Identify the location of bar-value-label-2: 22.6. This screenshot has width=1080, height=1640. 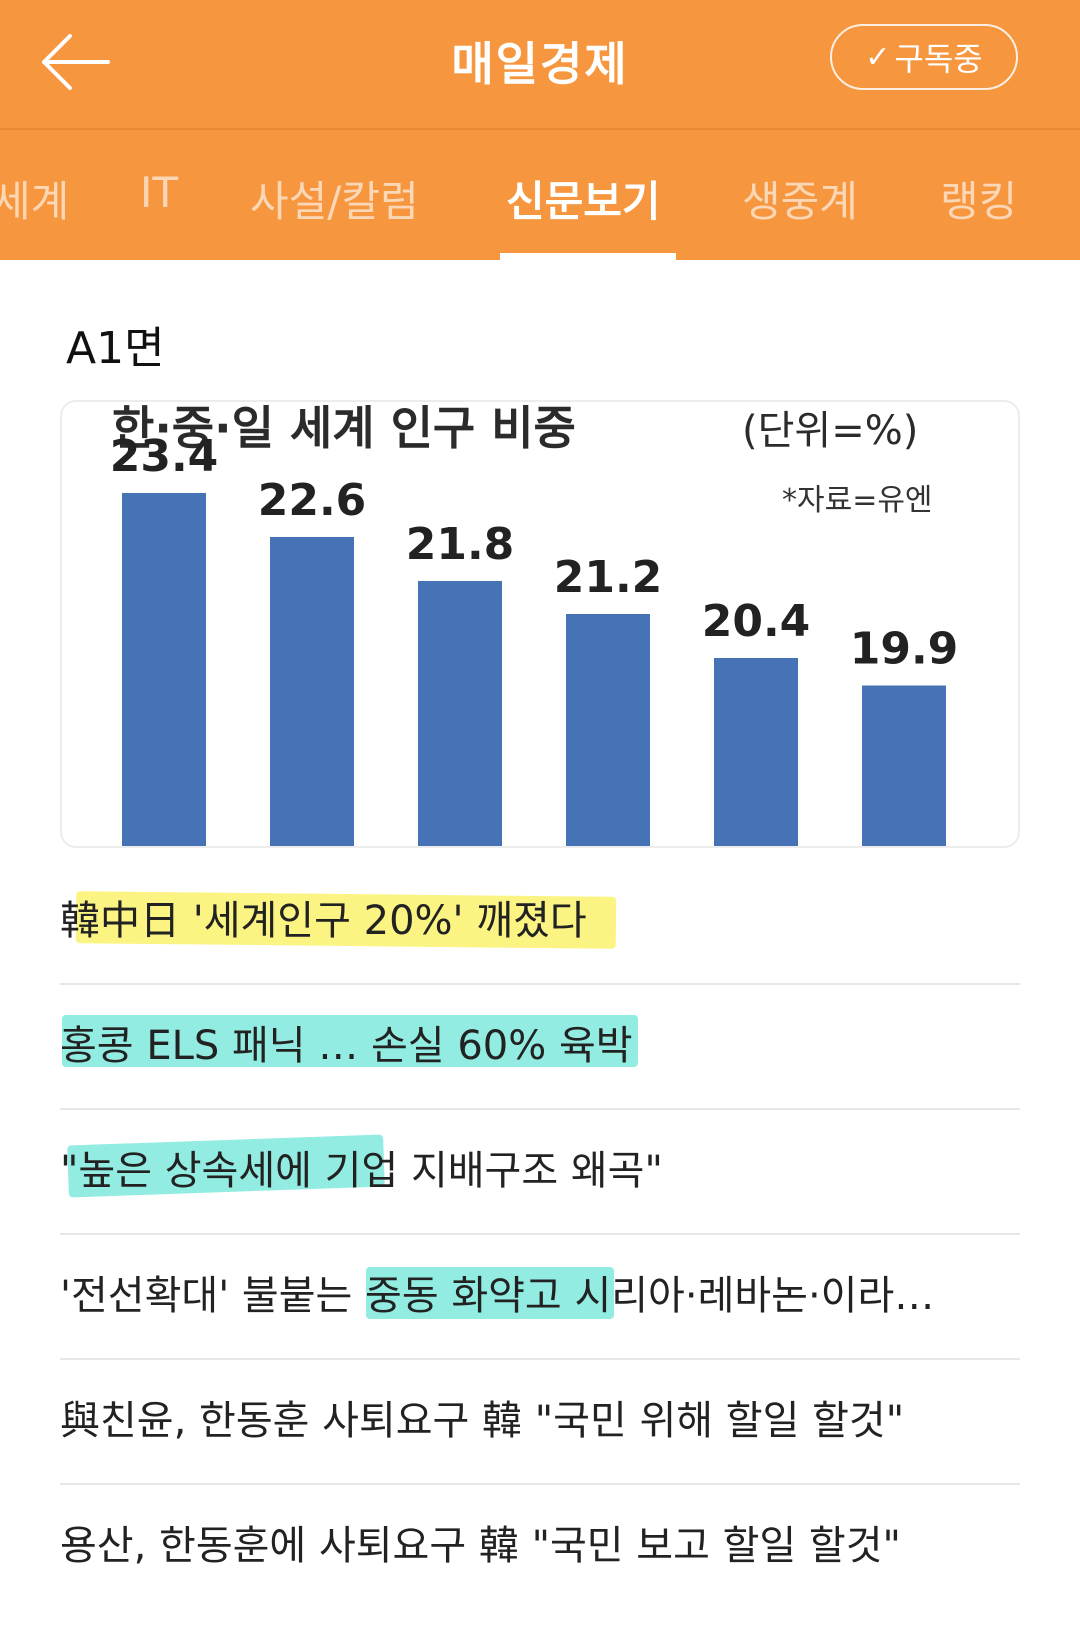
(312, 500).